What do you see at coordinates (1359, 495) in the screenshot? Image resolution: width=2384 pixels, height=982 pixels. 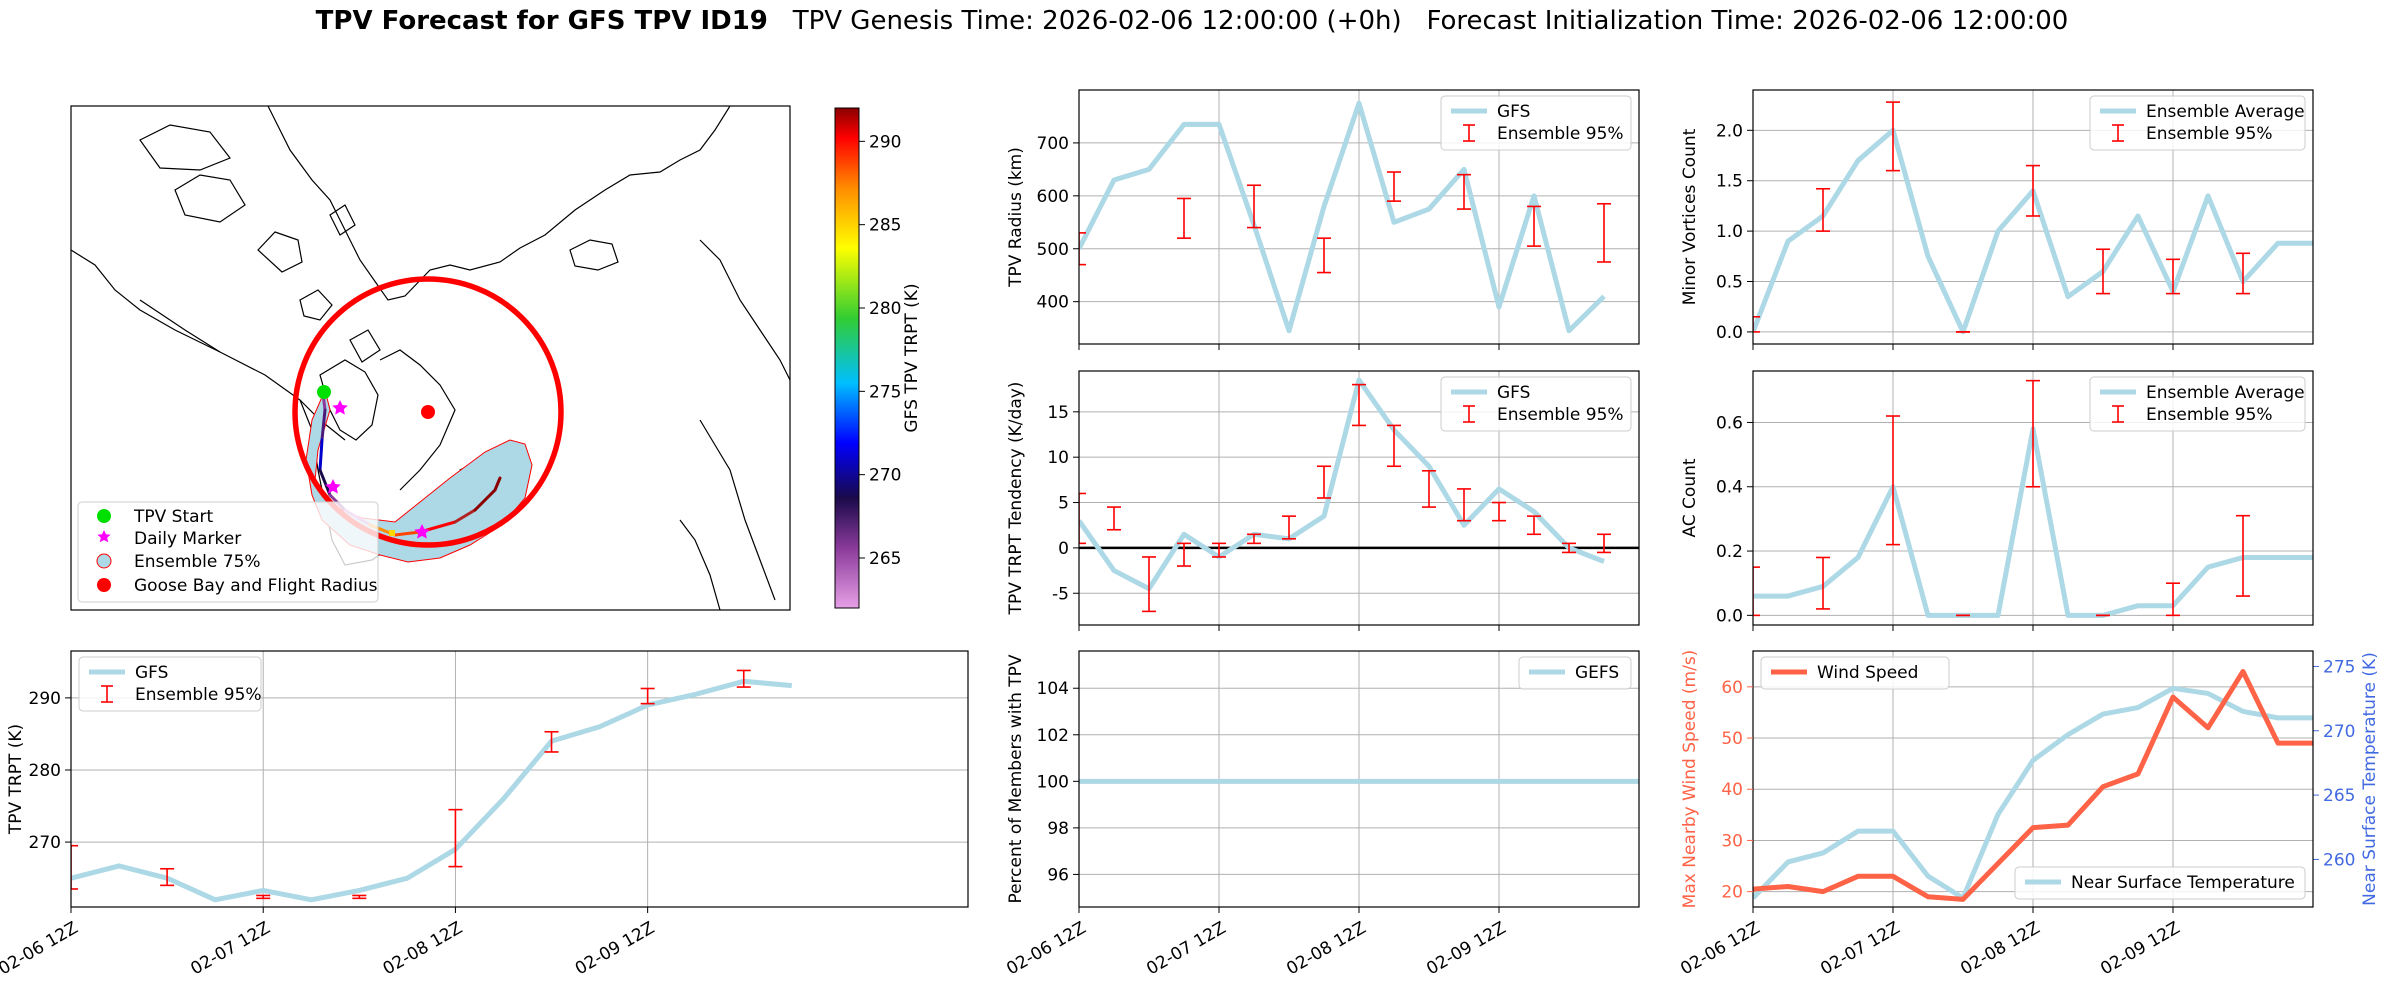 I see `plot-area-tendency` at bounding box center [1359, 495].